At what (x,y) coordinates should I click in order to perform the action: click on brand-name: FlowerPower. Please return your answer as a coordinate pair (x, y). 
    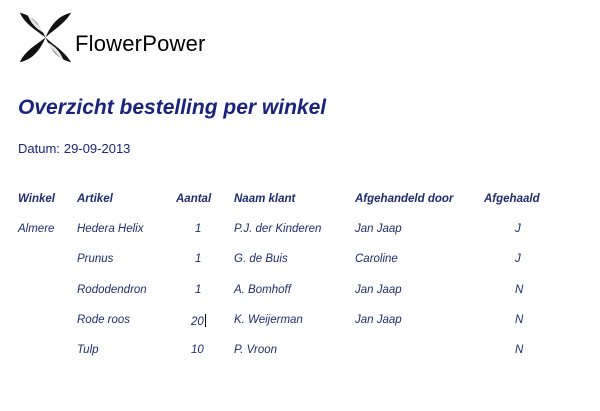
    Looking at the image, I should click on (140, 43).